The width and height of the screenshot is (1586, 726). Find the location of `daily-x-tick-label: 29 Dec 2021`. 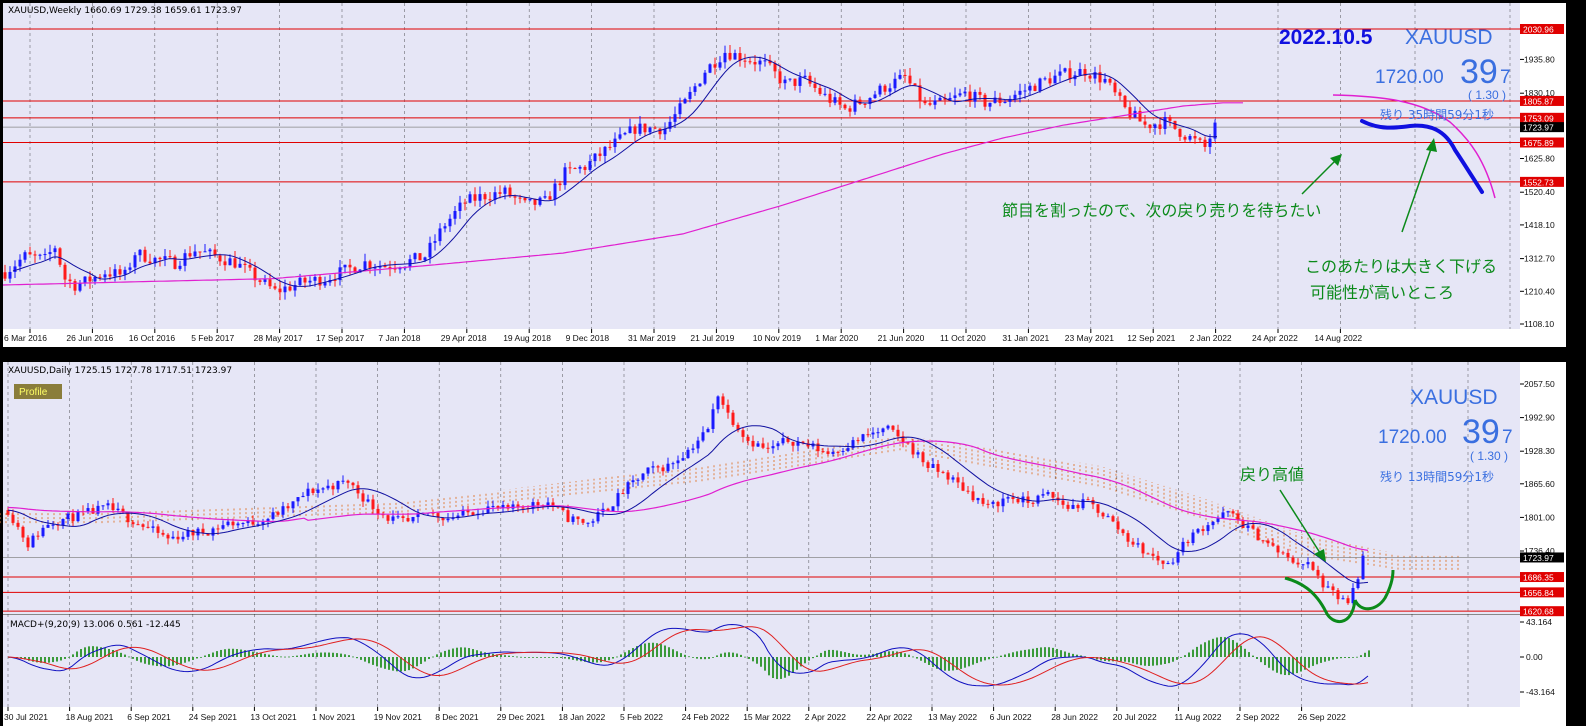

daily-x-tick-label: 29 Dec 2021 is located at coordinates (521, 717).